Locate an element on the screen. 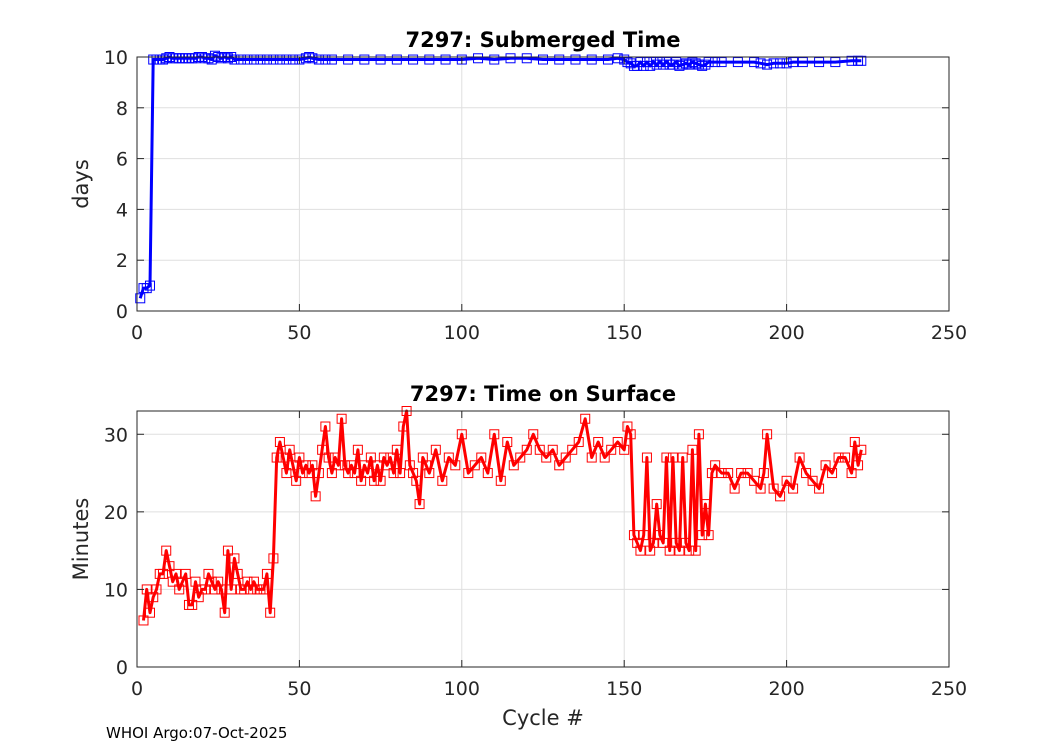  y-tick-label: 10 is located at coordinates (116, 590).